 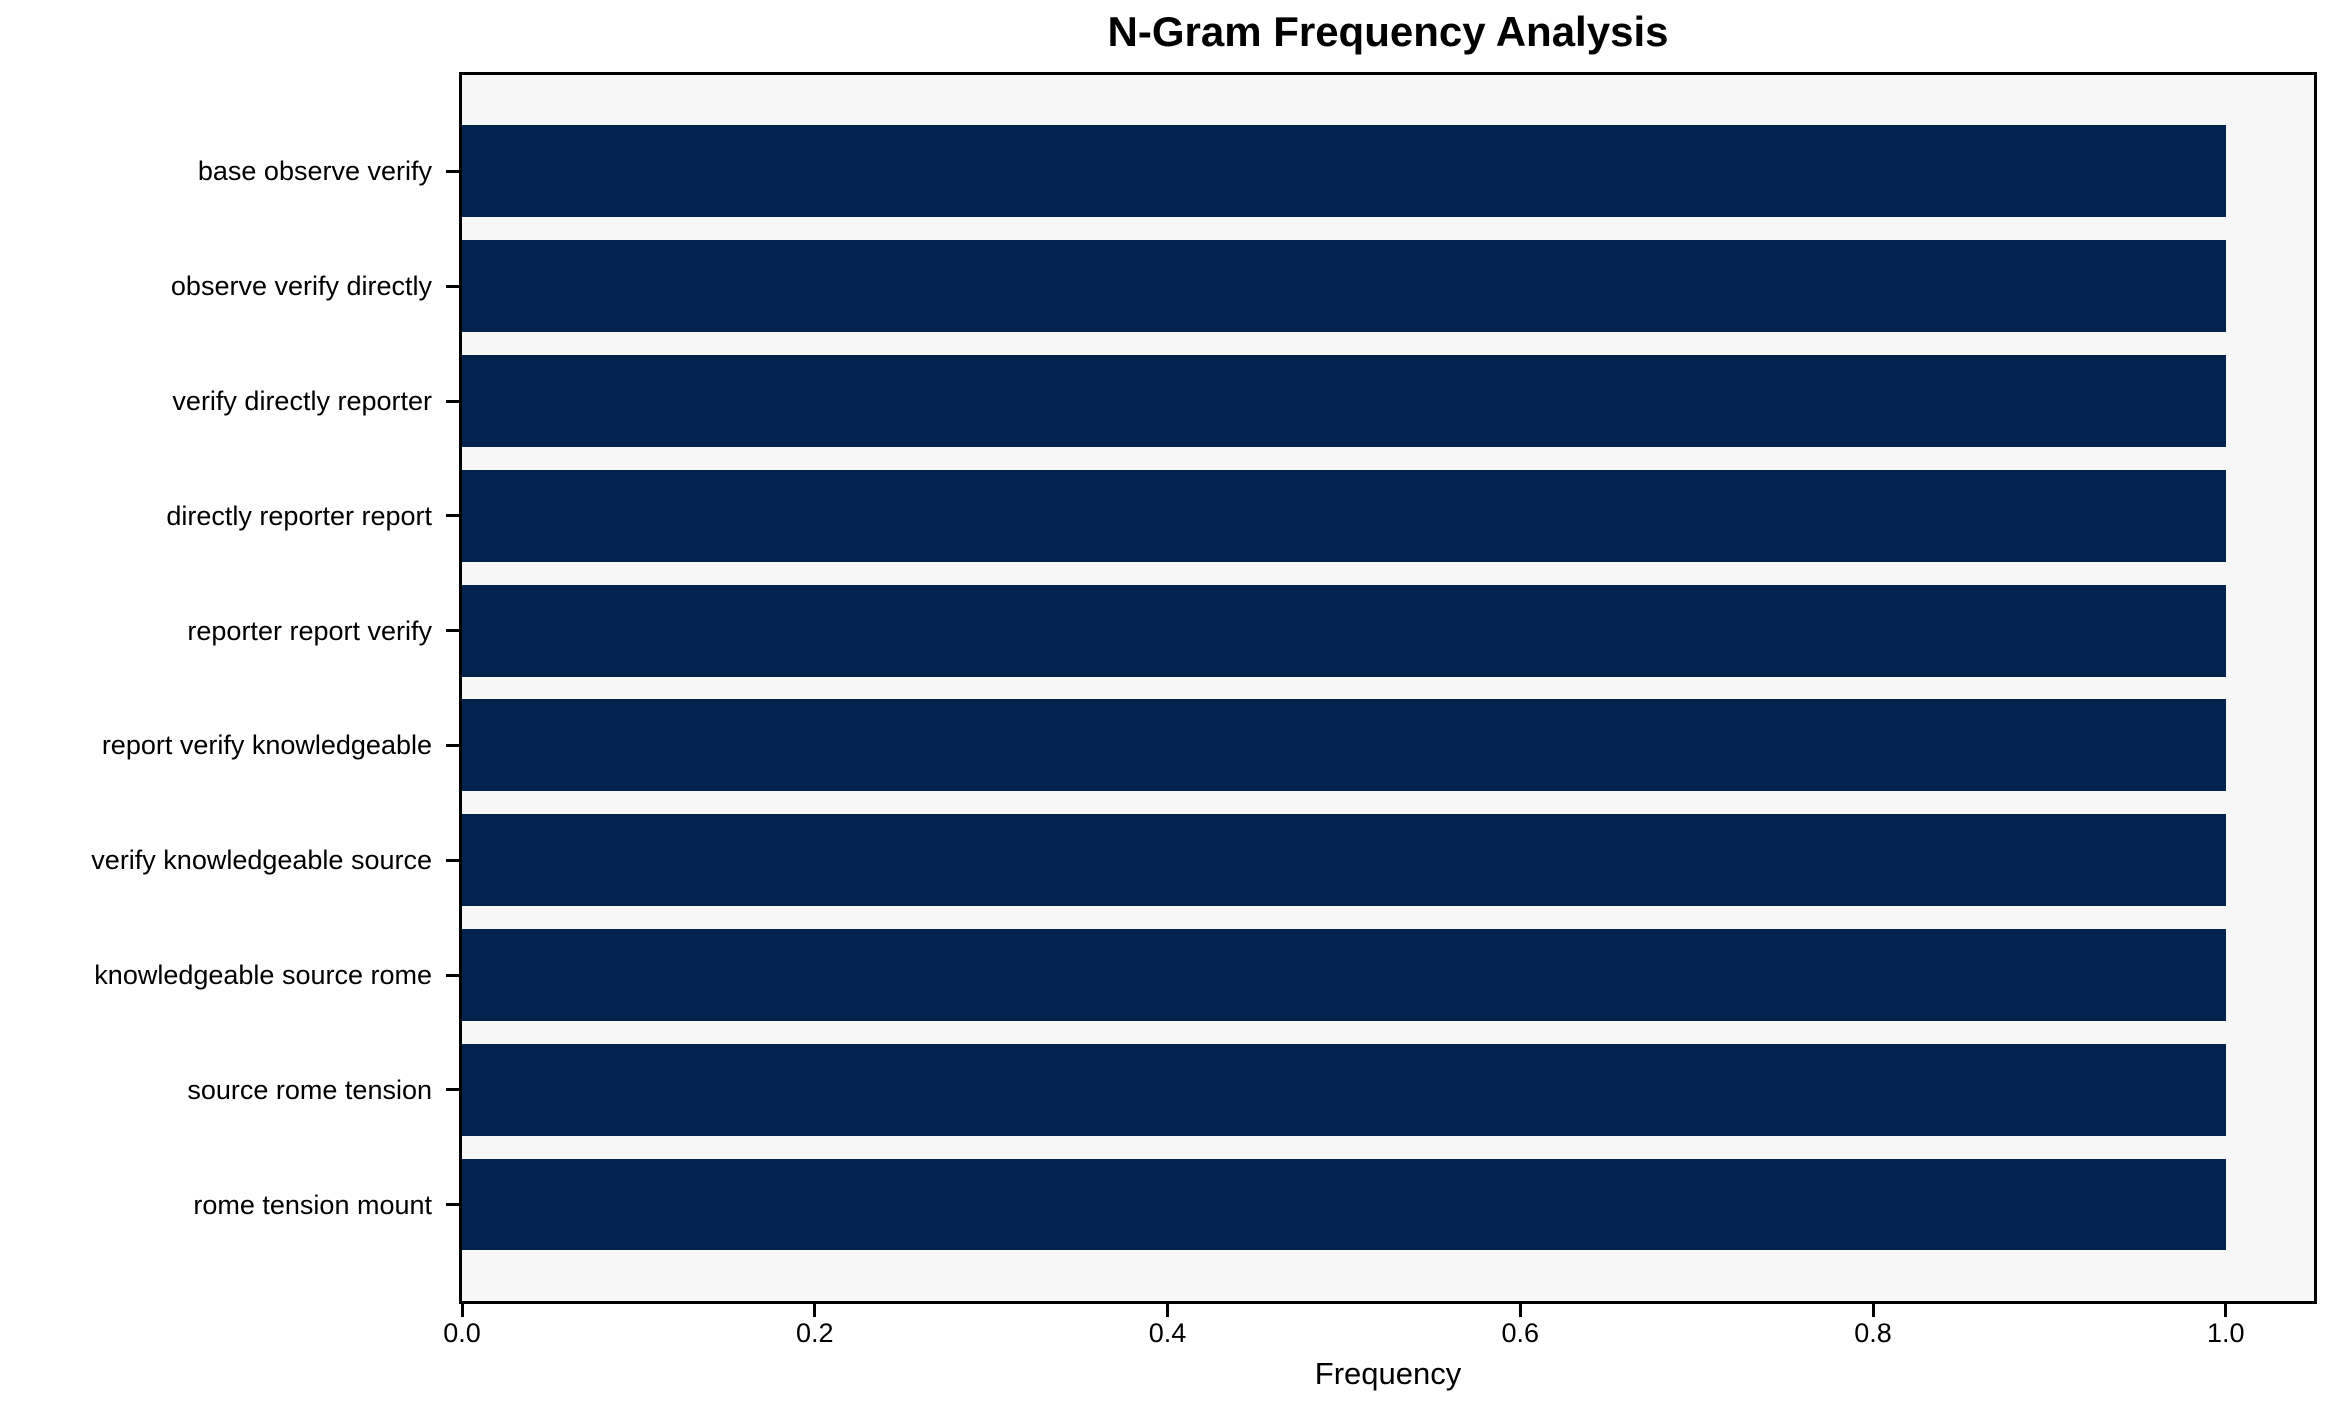 I want to click on y-tick-label: knowledgeable source rome, so click(x=263, y=975).